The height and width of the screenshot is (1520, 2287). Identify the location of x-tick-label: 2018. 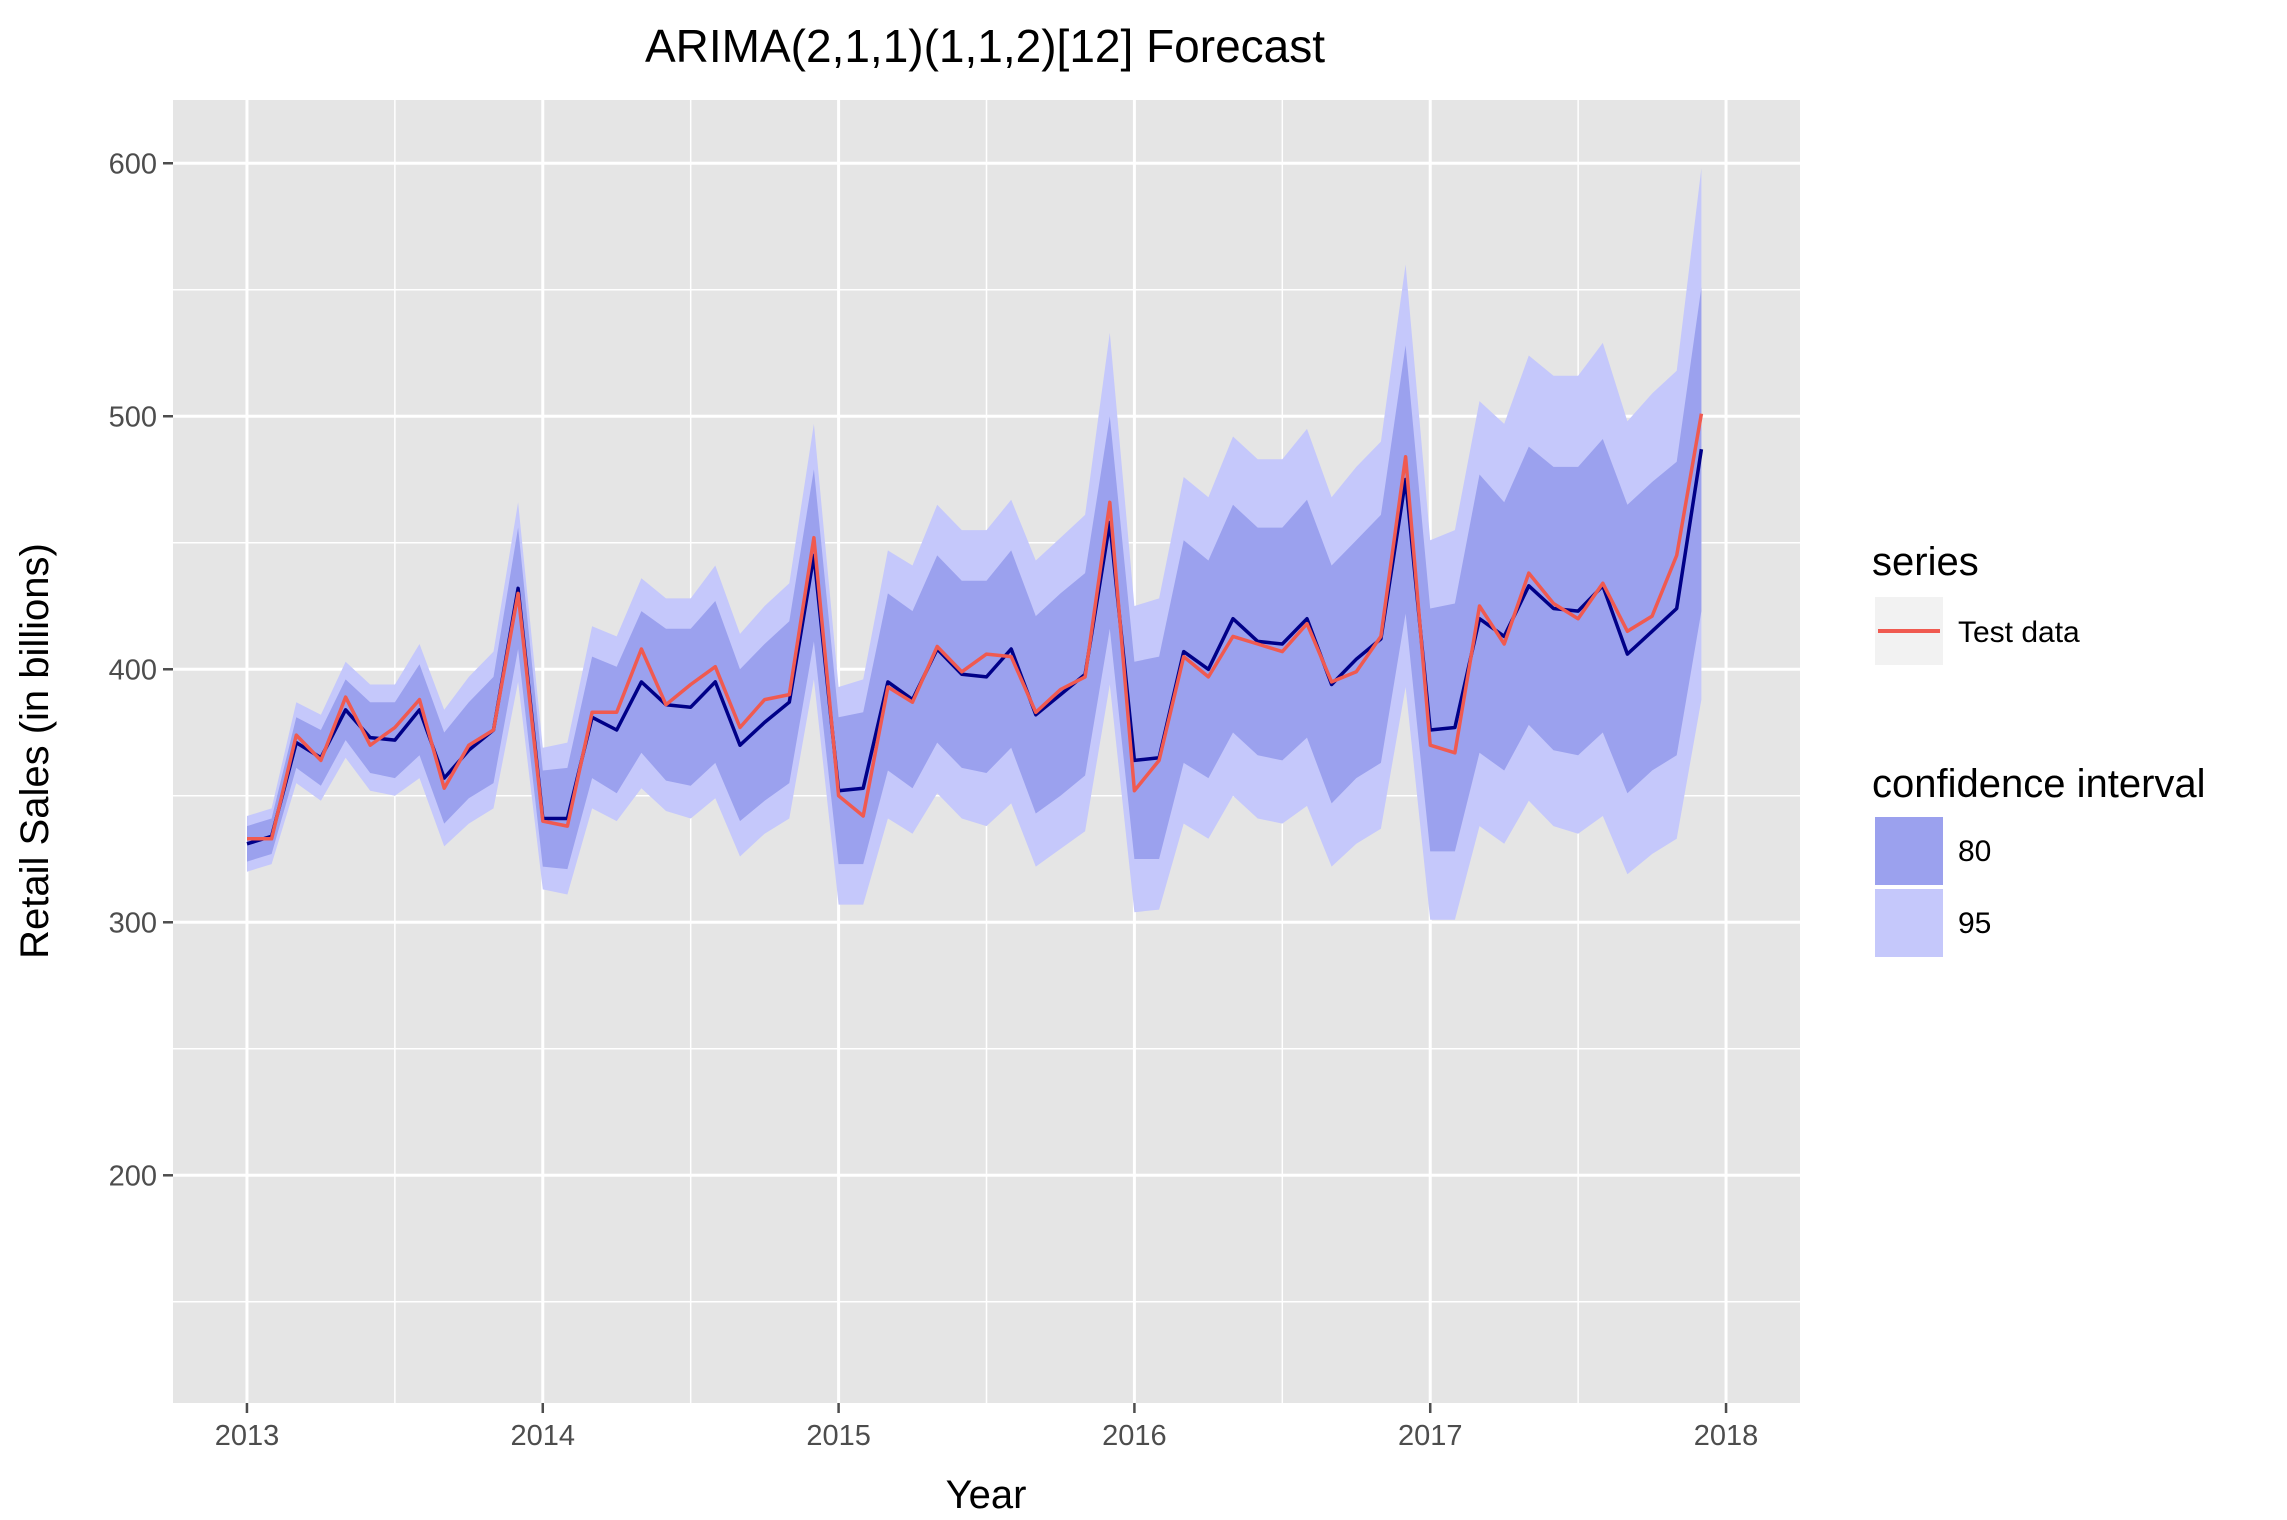
(1726, 1436).